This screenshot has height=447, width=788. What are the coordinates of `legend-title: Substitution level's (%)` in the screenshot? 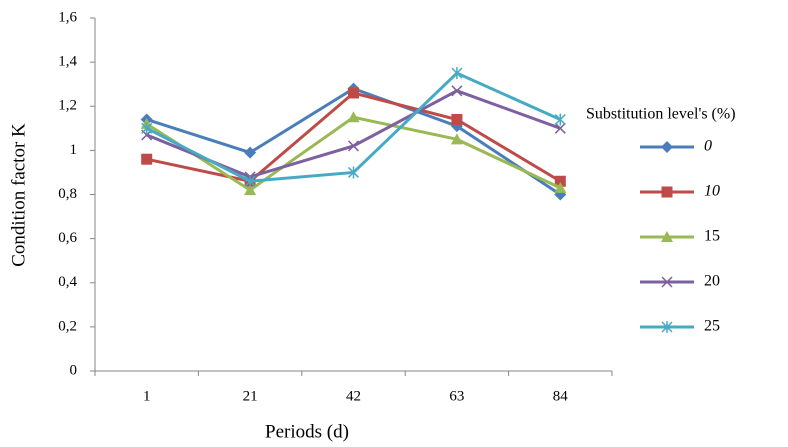 It's located at (661, 114).